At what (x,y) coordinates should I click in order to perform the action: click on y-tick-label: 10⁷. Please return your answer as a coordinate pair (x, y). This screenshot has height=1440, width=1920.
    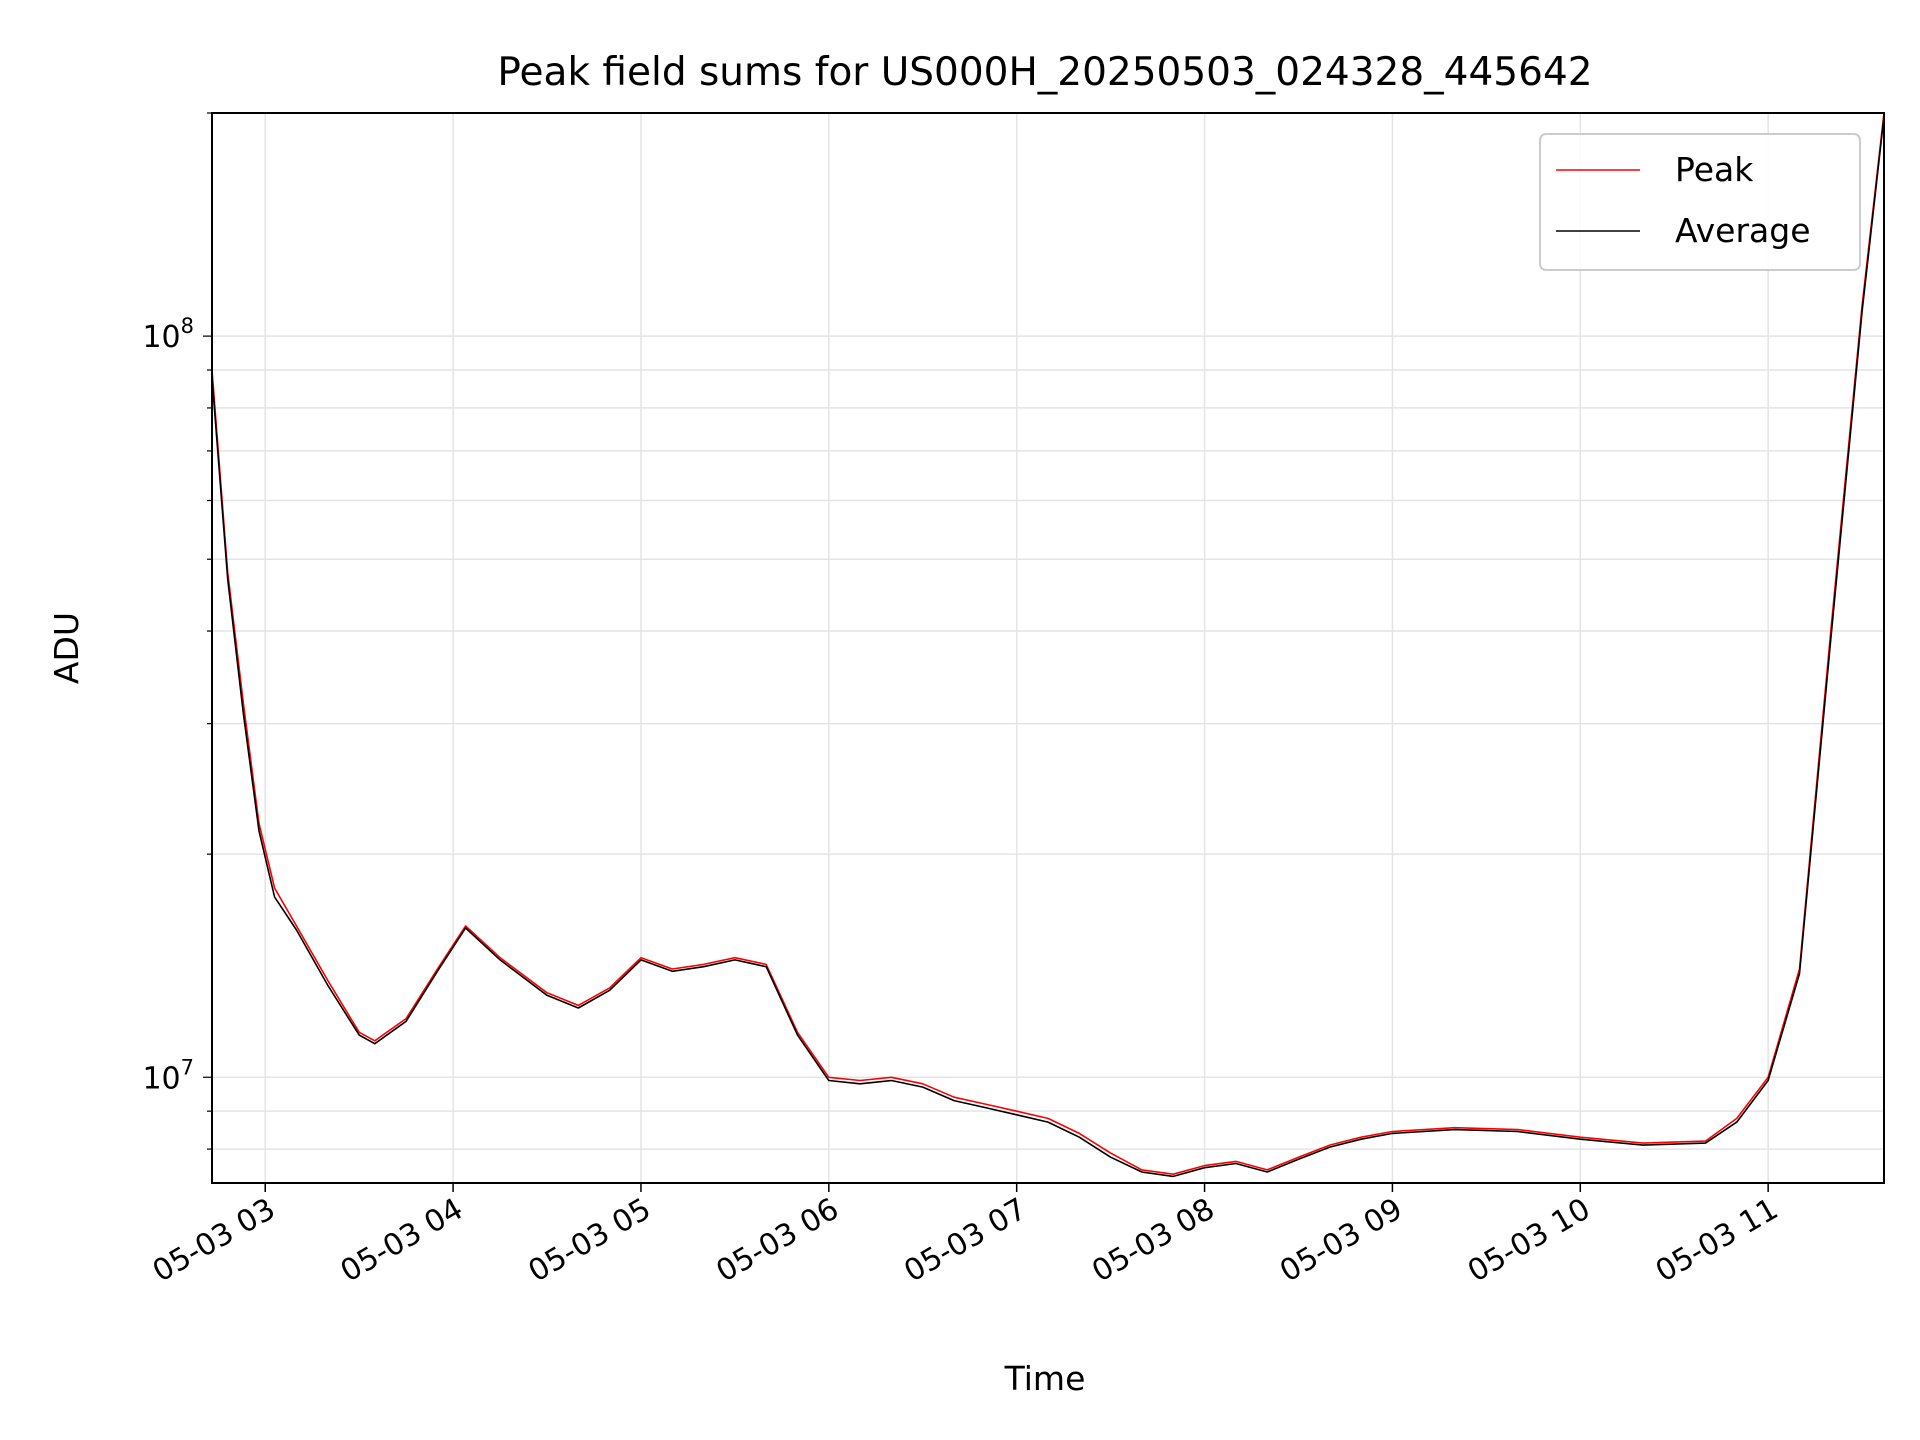
    Looking at the image, I should click on (168, 1075).